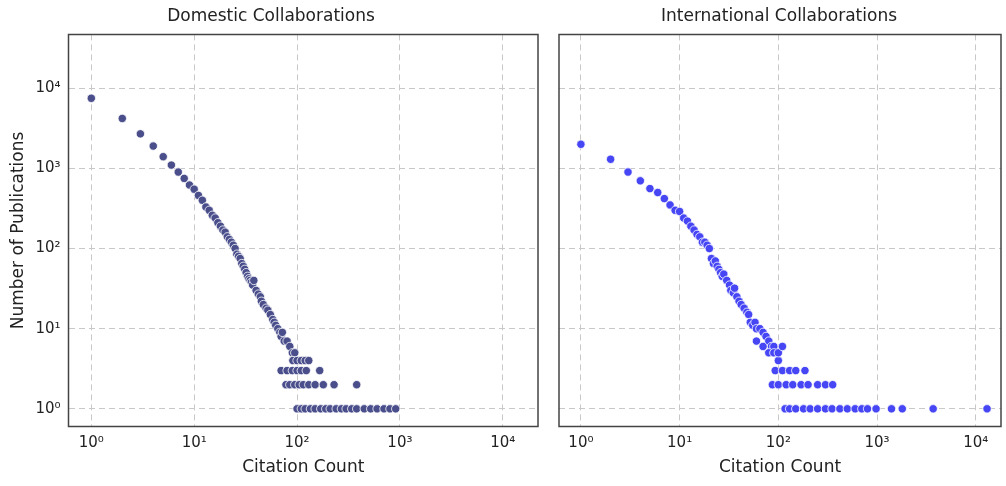  What do you see at coordinates (48, 327) in the screenshot?
I see `y-tick-label: 10¹` at bounding box center [48, 327].